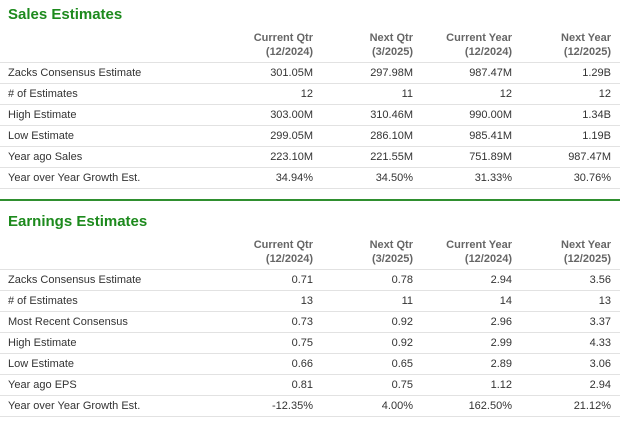 Image resolution: width=620 pixels, height=423 pixels. Describe the element at coordinates (490, 157) in the screenshot. I see `cell: 751.89M` at that location.